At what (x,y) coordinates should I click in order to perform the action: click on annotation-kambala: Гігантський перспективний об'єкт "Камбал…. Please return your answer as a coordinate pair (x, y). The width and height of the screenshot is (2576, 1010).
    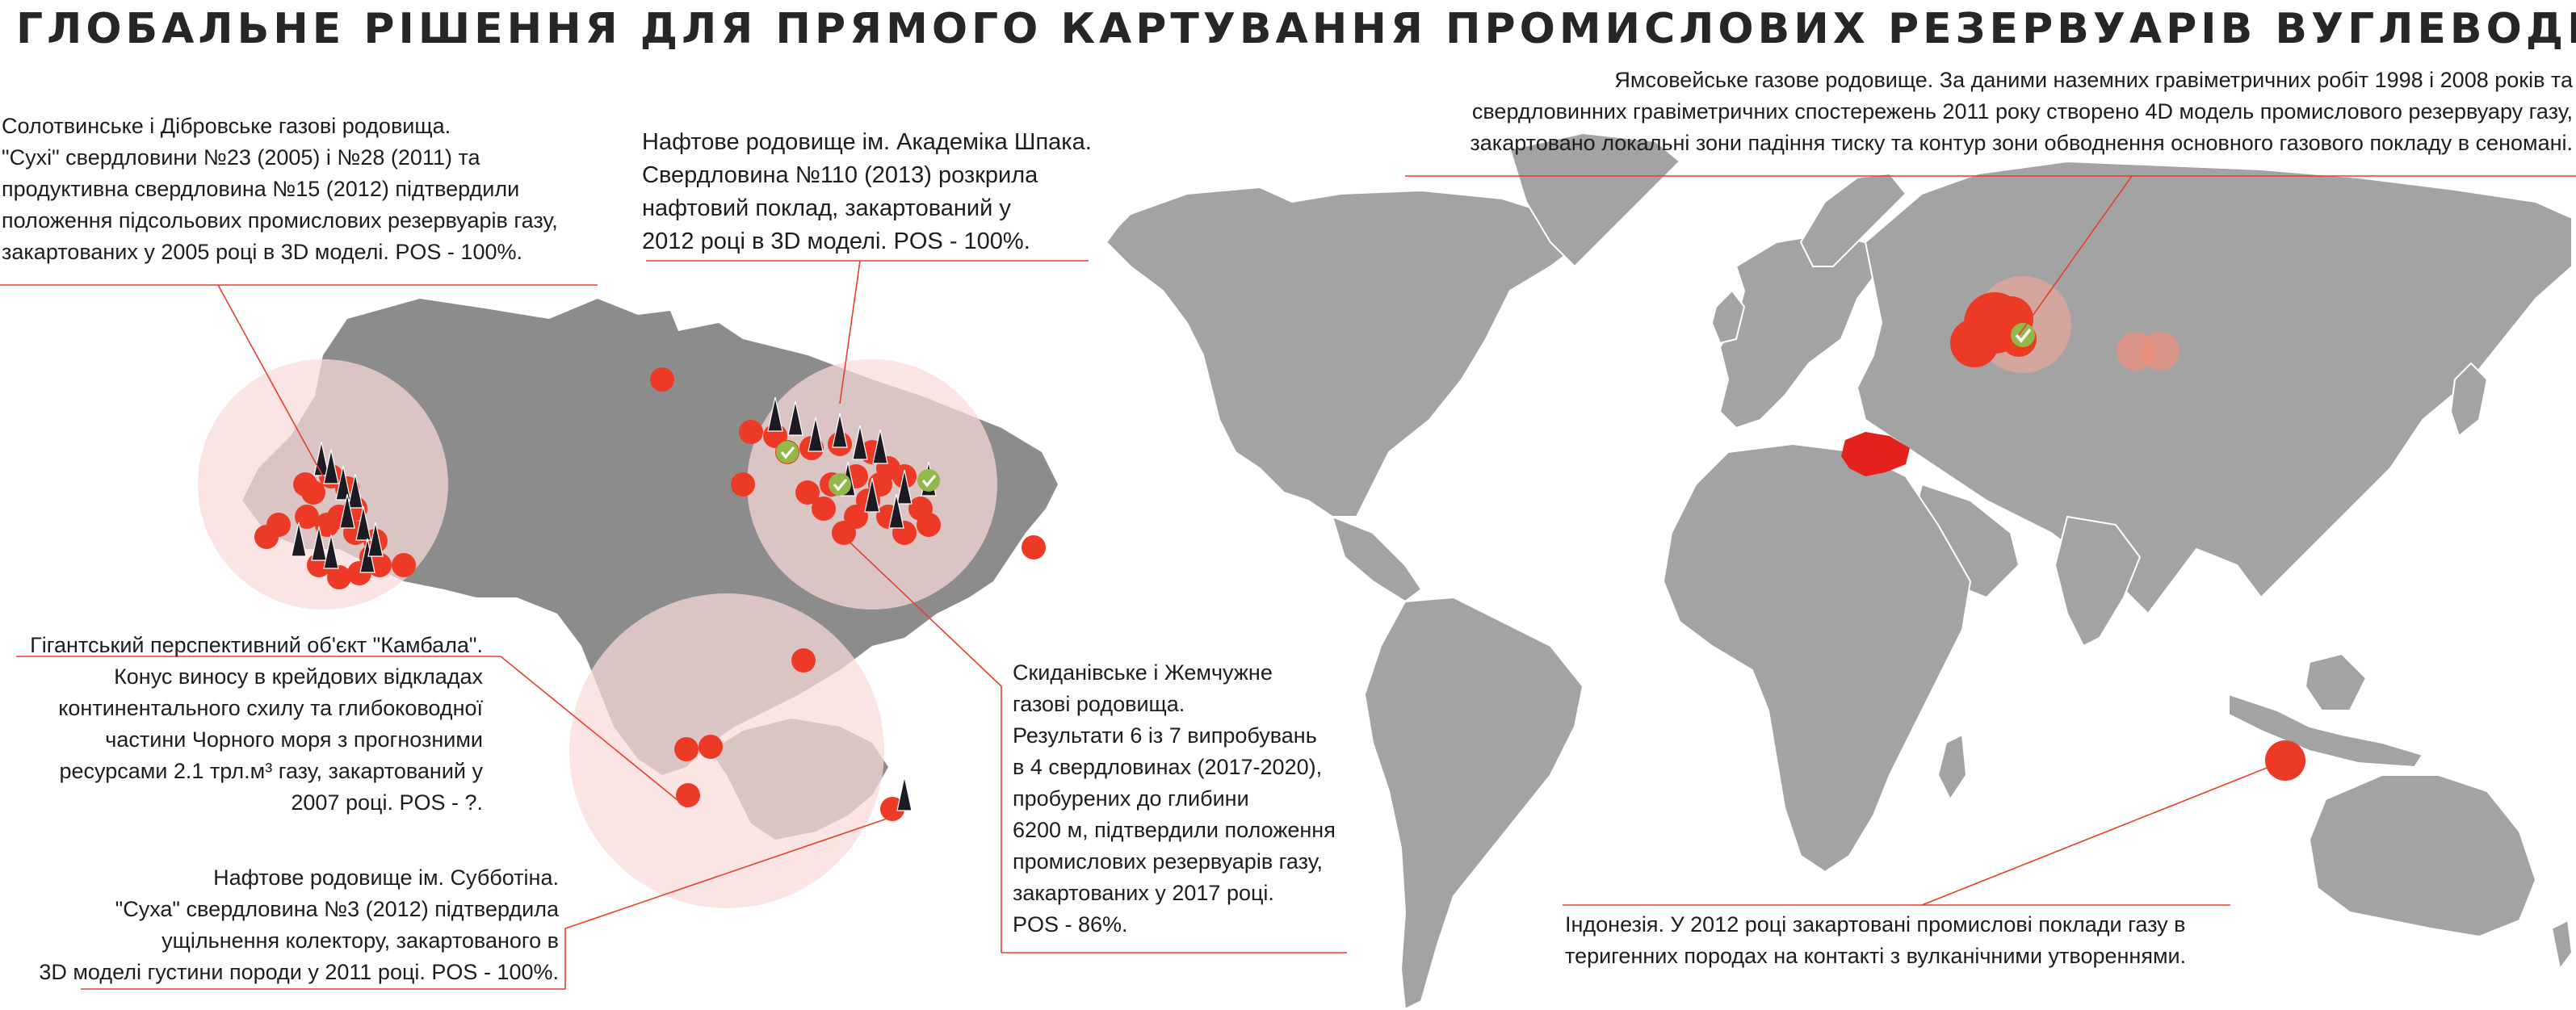
    Looking at the image, I should click on (256, 724).